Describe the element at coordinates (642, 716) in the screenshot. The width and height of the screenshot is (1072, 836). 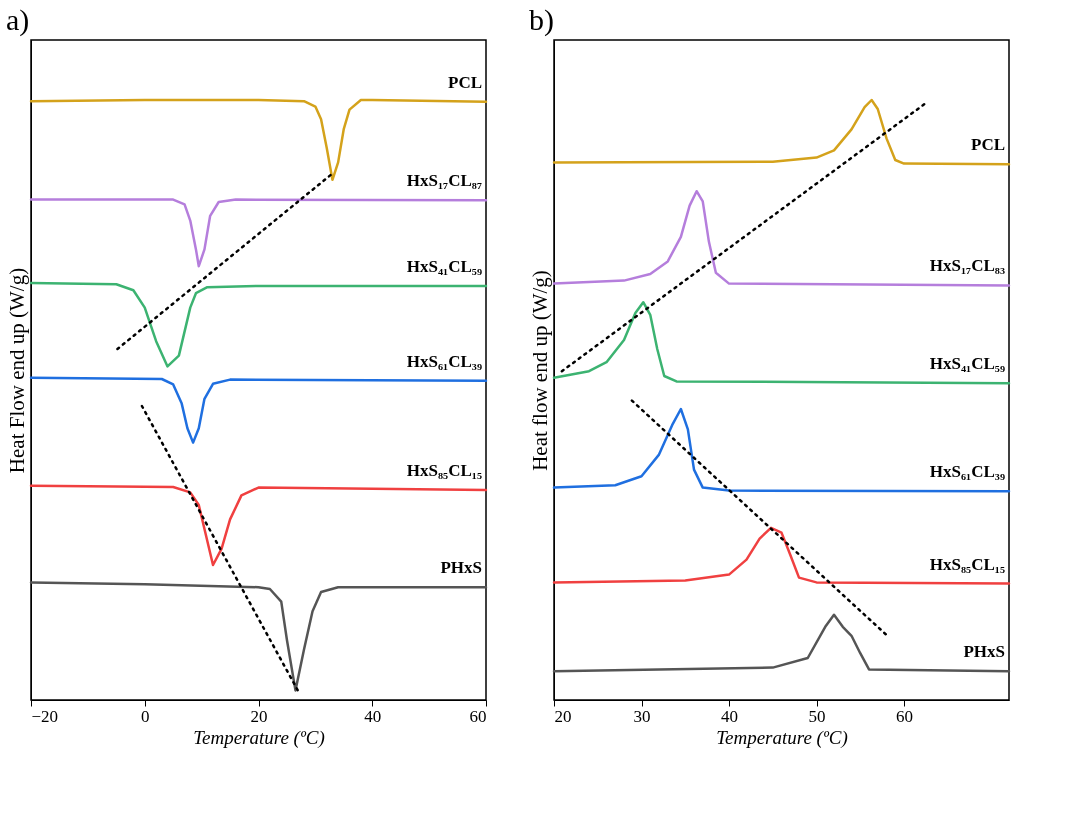
I see `x-tick-label: 30` at that location.